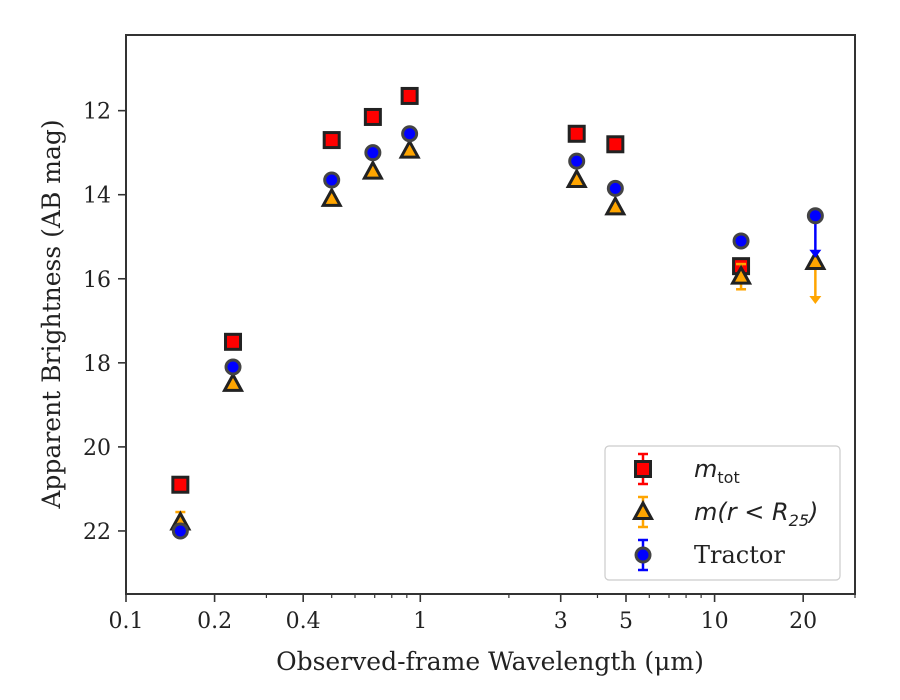 The height and width of the screenshot is (700, 900). What do you see at coordinates (214, 621) in the screenshot?
I see `x-tick-label: 0.2` at bounding box center [214, 621].